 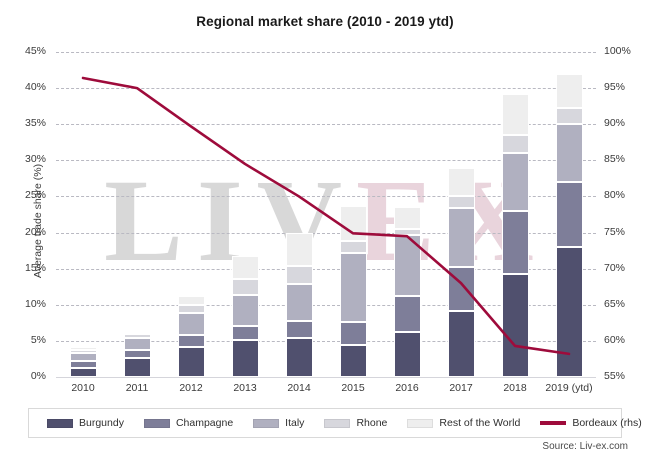 I want to click on y-axis-right-tick-label: 65%, so click(x=615, y=303).